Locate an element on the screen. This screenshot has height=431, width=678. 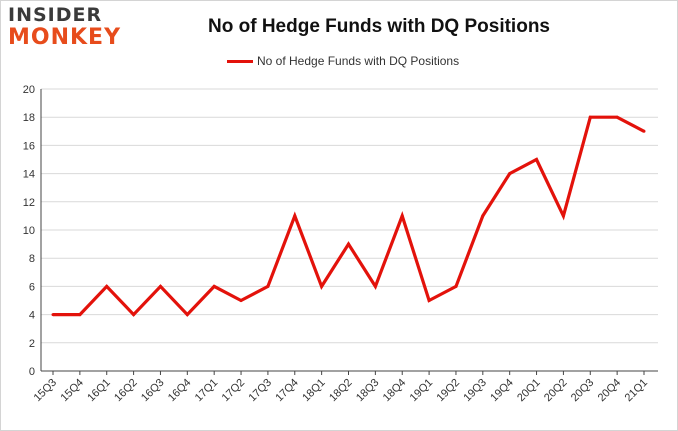
x-tick-label: 17Q4 is located at coordinates (287, 391).